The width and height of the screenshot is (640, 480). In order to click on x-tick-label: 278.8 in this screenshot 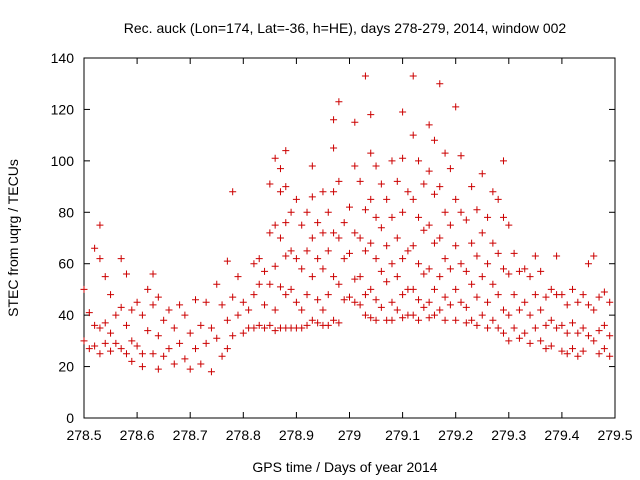, I will do `click(243, 435)`.